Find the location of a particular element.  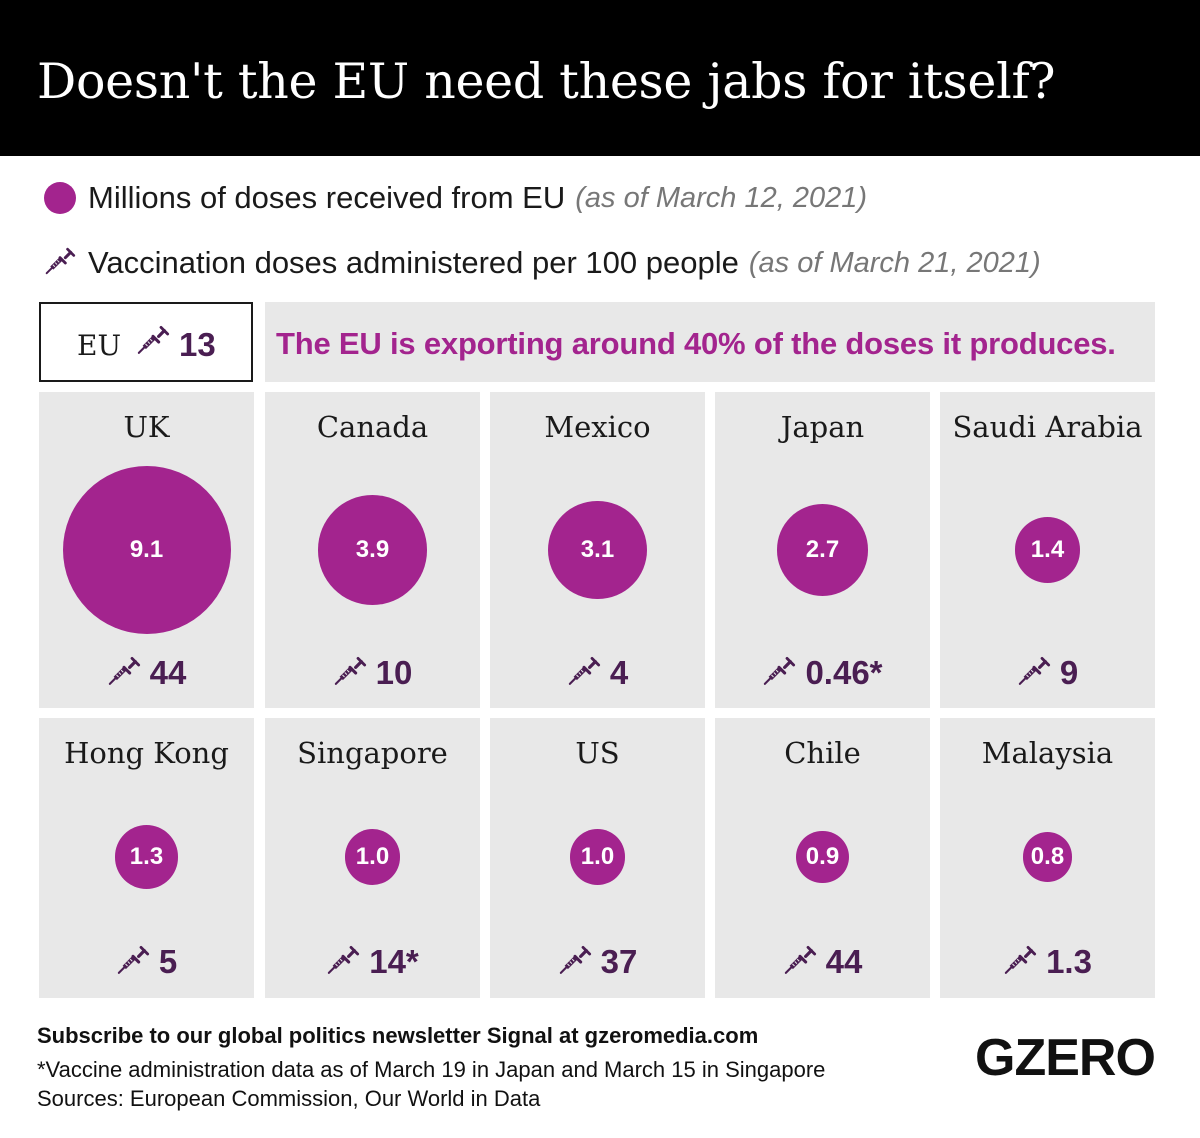

dose-bubble: 1.3 is located at coordinates (146, 857).